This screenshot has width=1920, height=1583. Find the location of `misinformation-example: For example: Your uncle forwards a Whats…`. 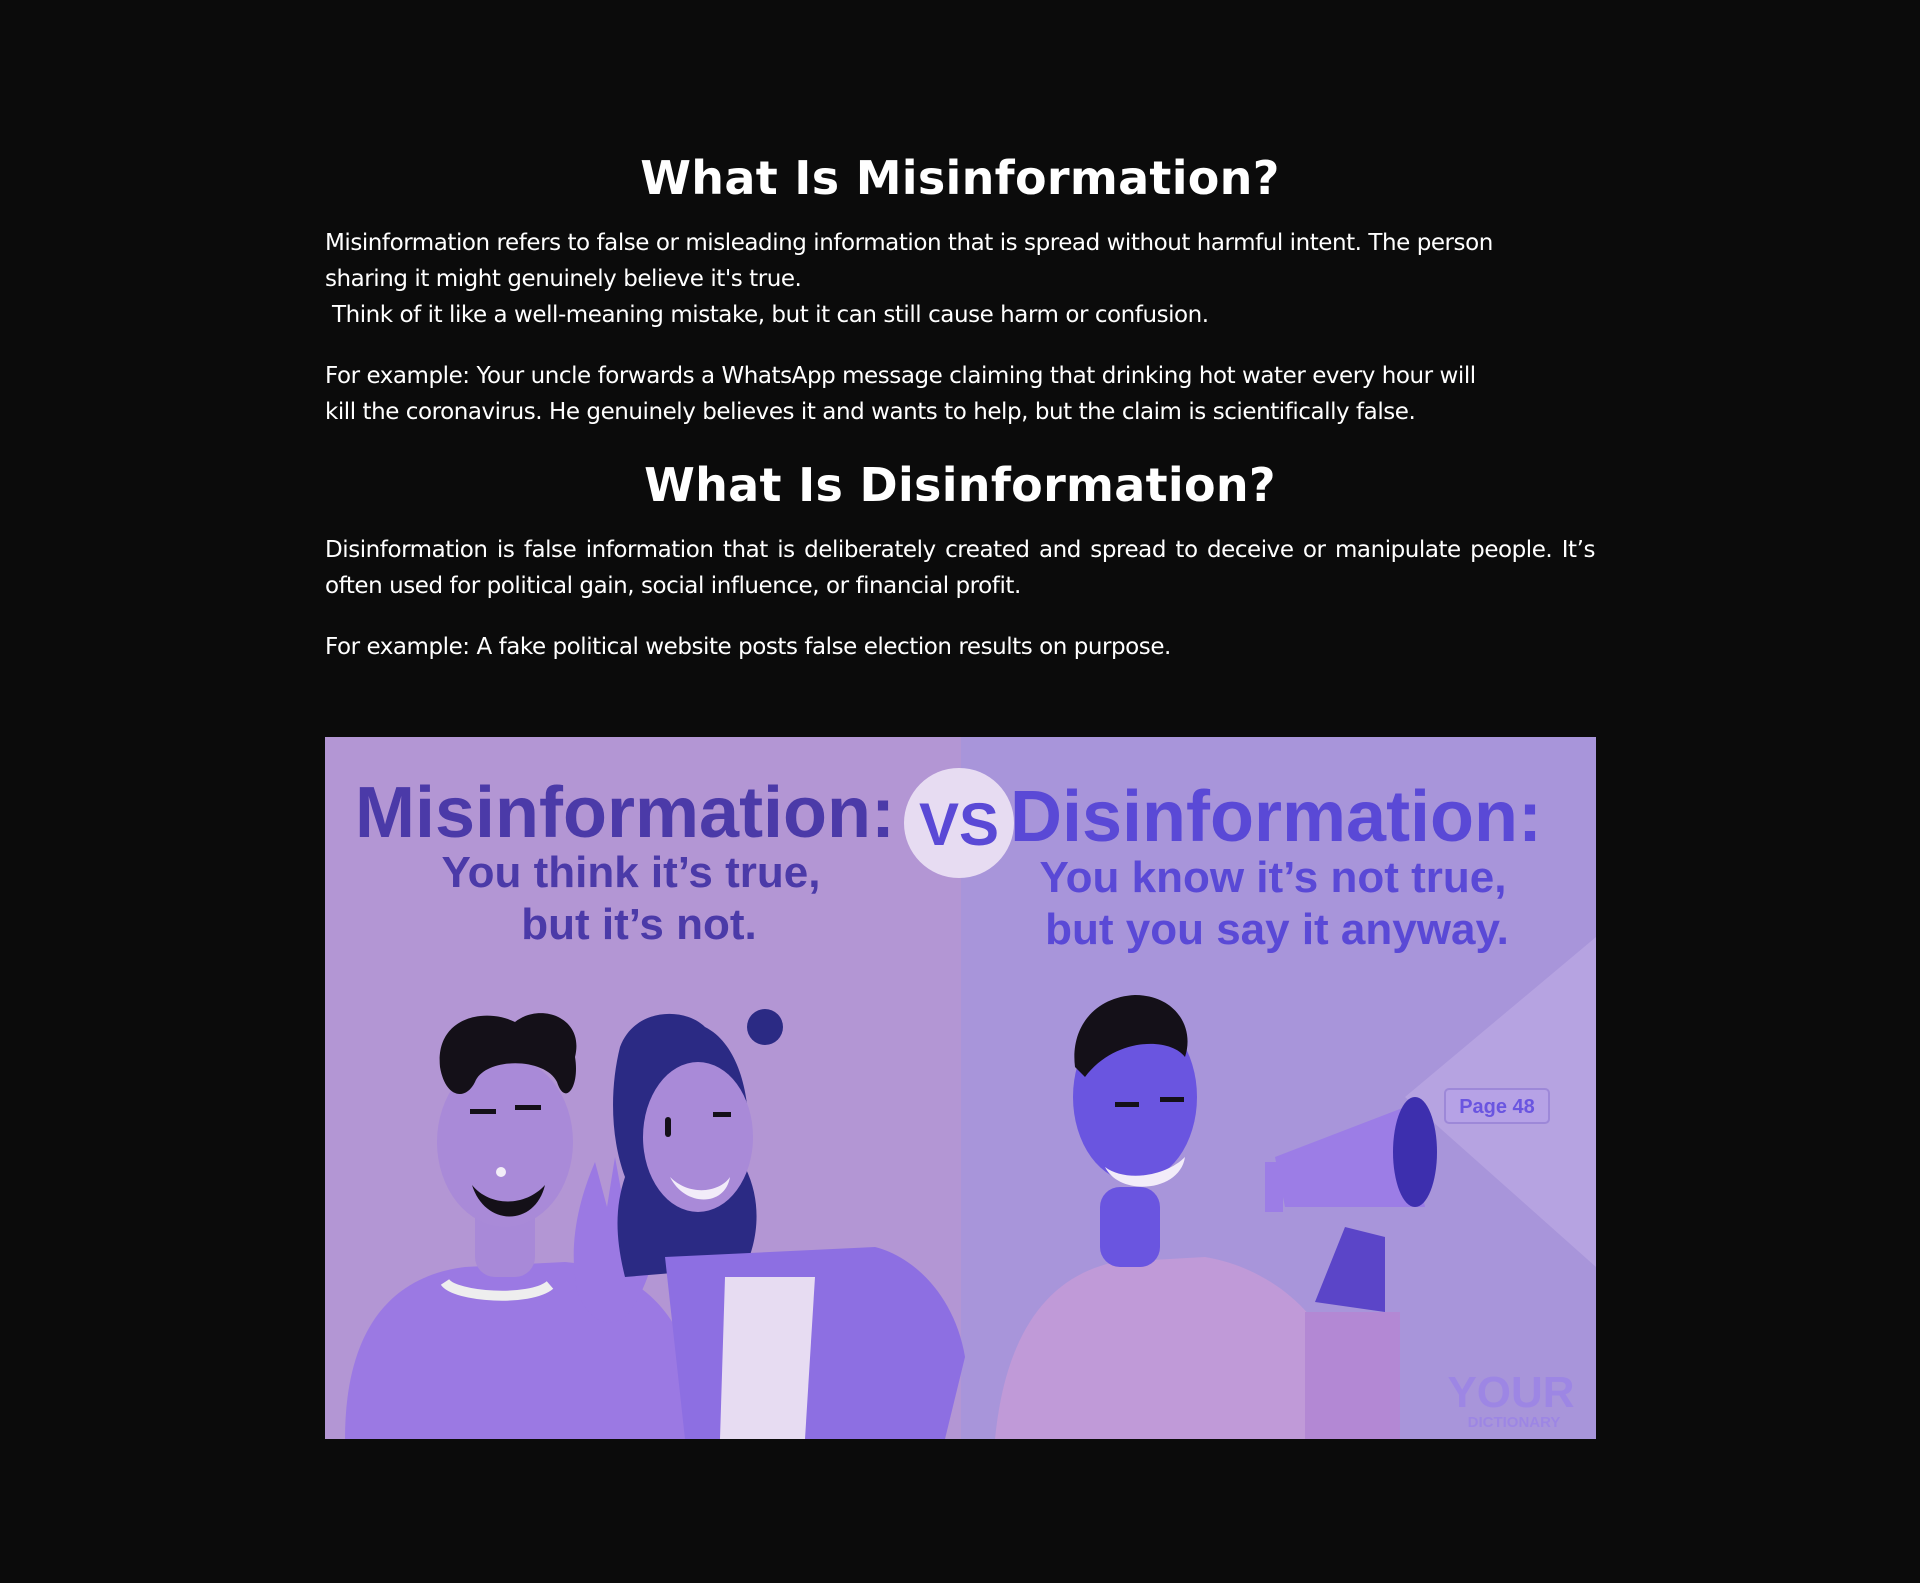

misinformation-example: For example: Your uncle forwards a Whats… is located at coordinates (960, 394).